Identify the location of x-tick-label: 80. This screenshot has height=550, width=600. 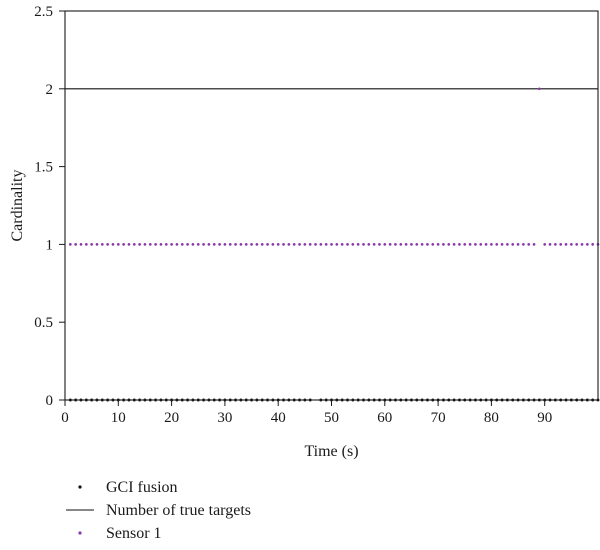
(491, 418).